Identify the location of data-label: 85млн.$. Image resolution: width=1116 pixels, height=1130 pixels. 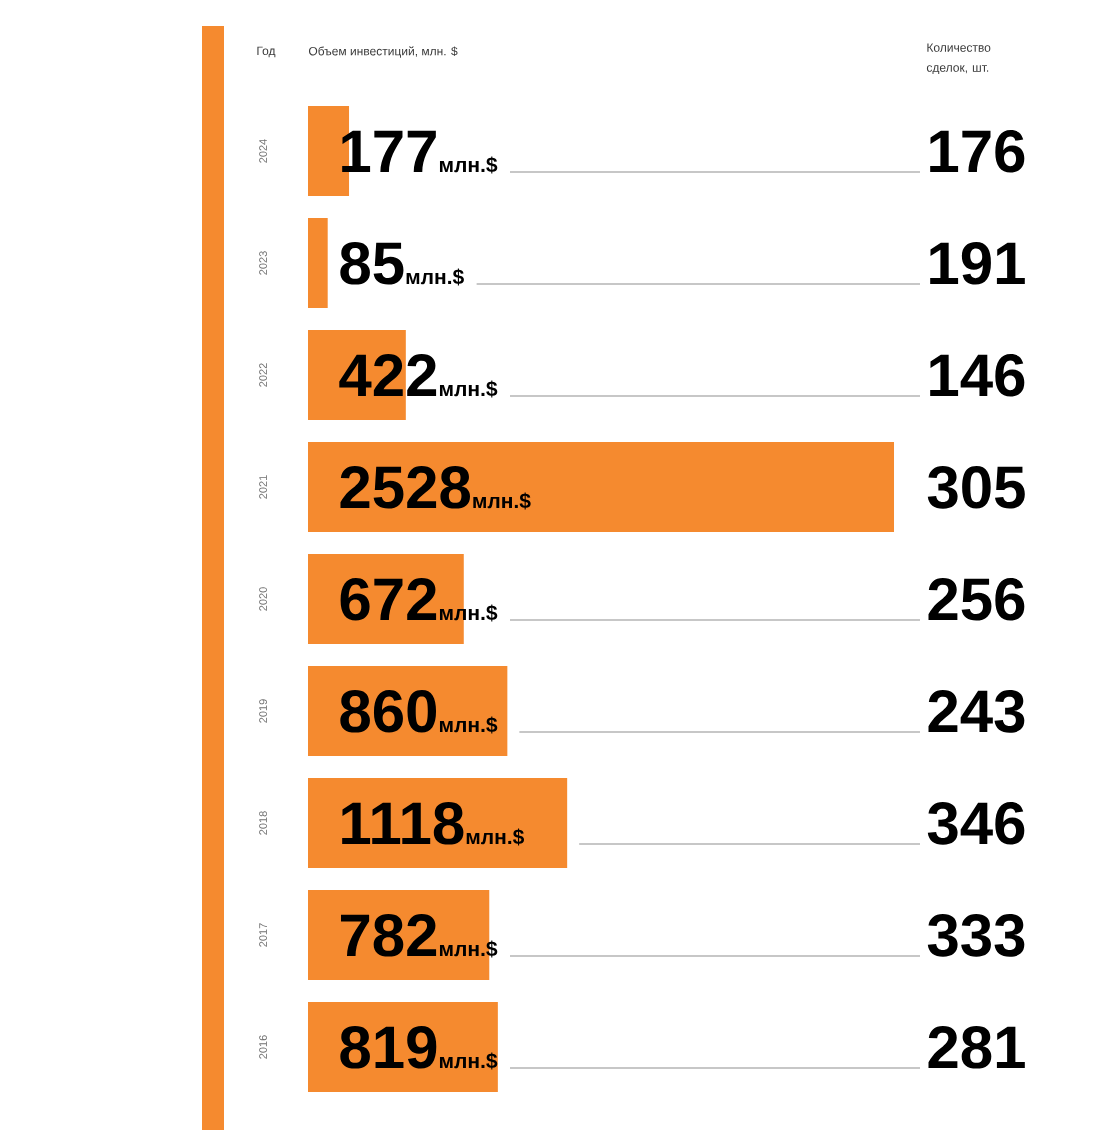
(402, 264).